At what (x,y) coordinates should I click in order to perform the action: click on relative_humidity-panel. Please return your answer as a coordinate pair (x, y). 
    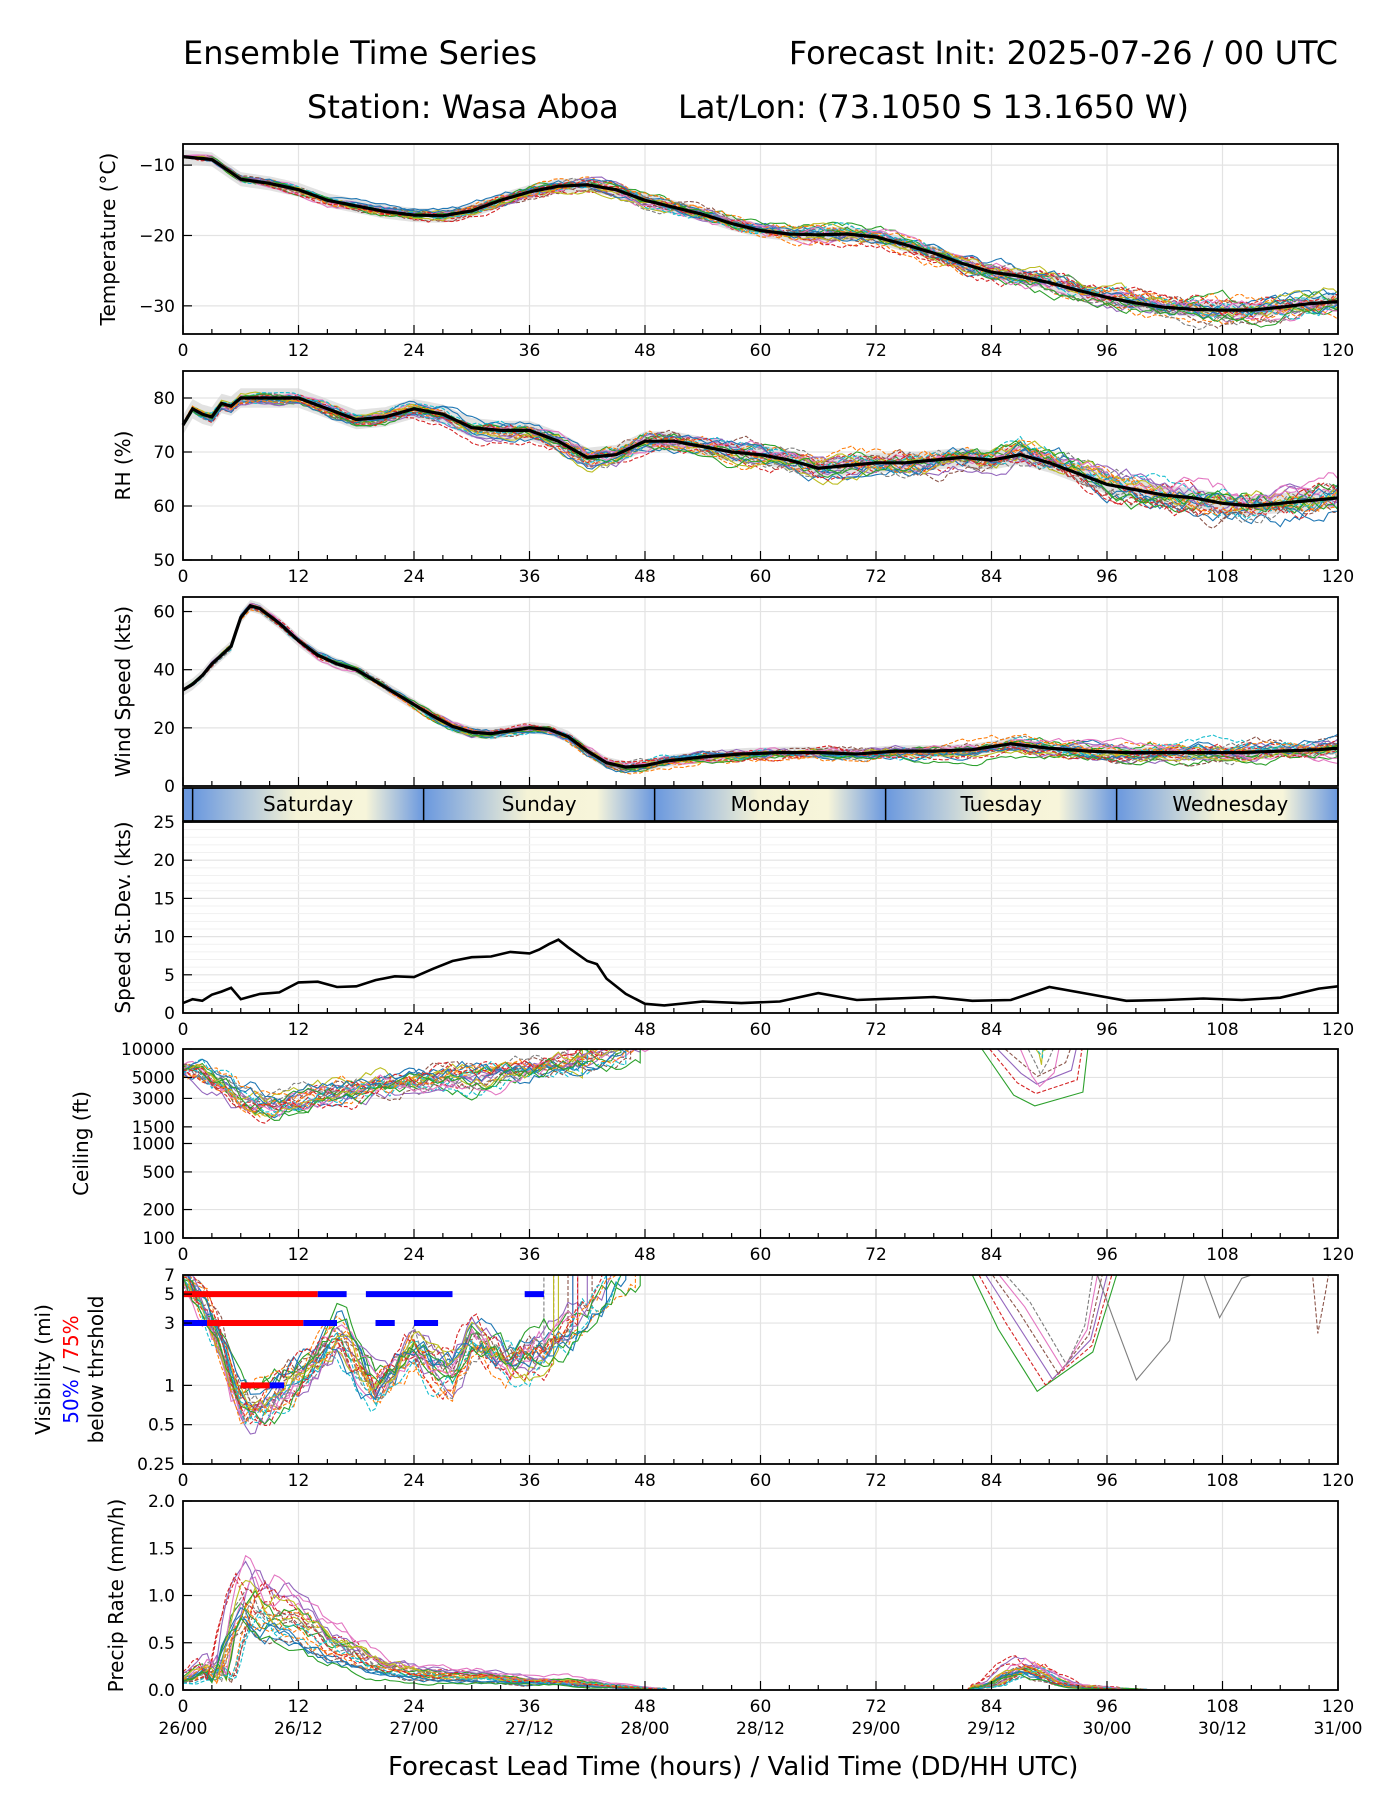
    Looking at the image, I should click on (760, 466).